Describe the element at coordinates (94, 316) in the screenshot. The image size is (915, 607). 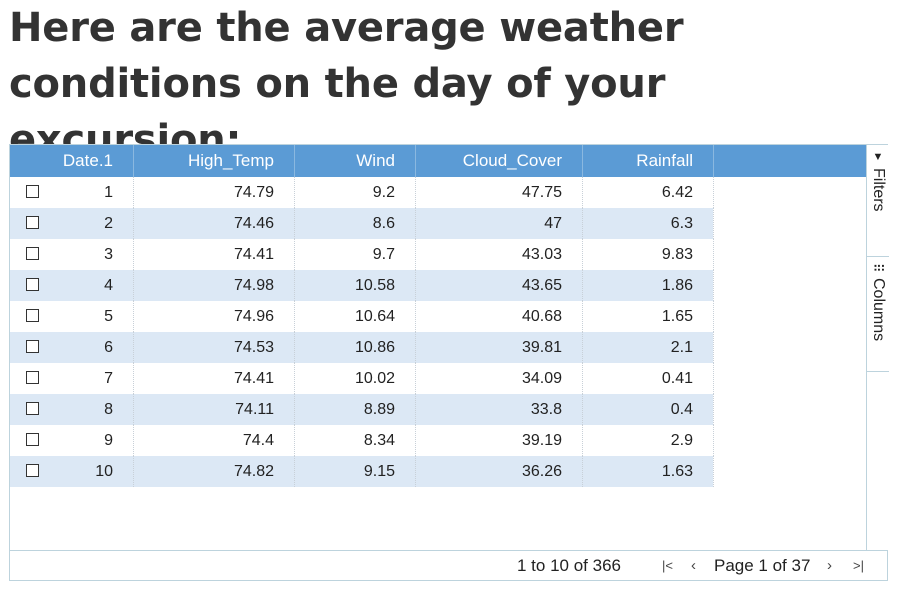
I see `cell-date: 5` at that location.